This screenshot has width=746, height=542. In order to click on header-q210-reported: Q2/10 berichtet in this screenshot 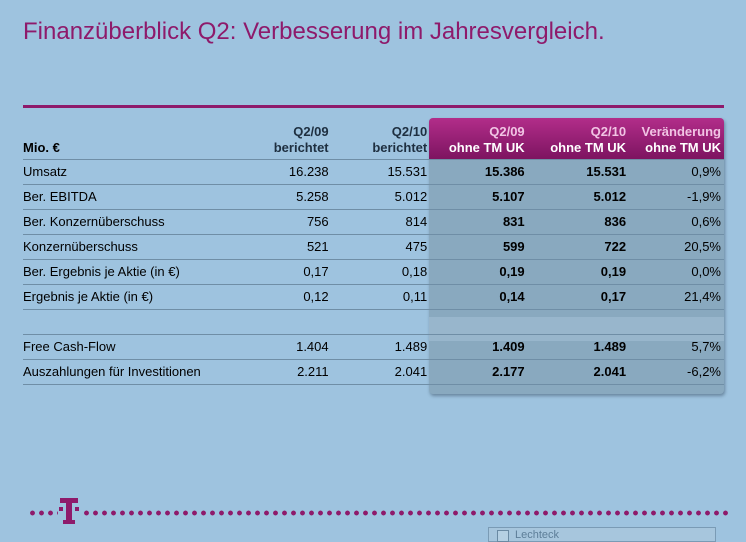, I will do `click(381, 138)`.